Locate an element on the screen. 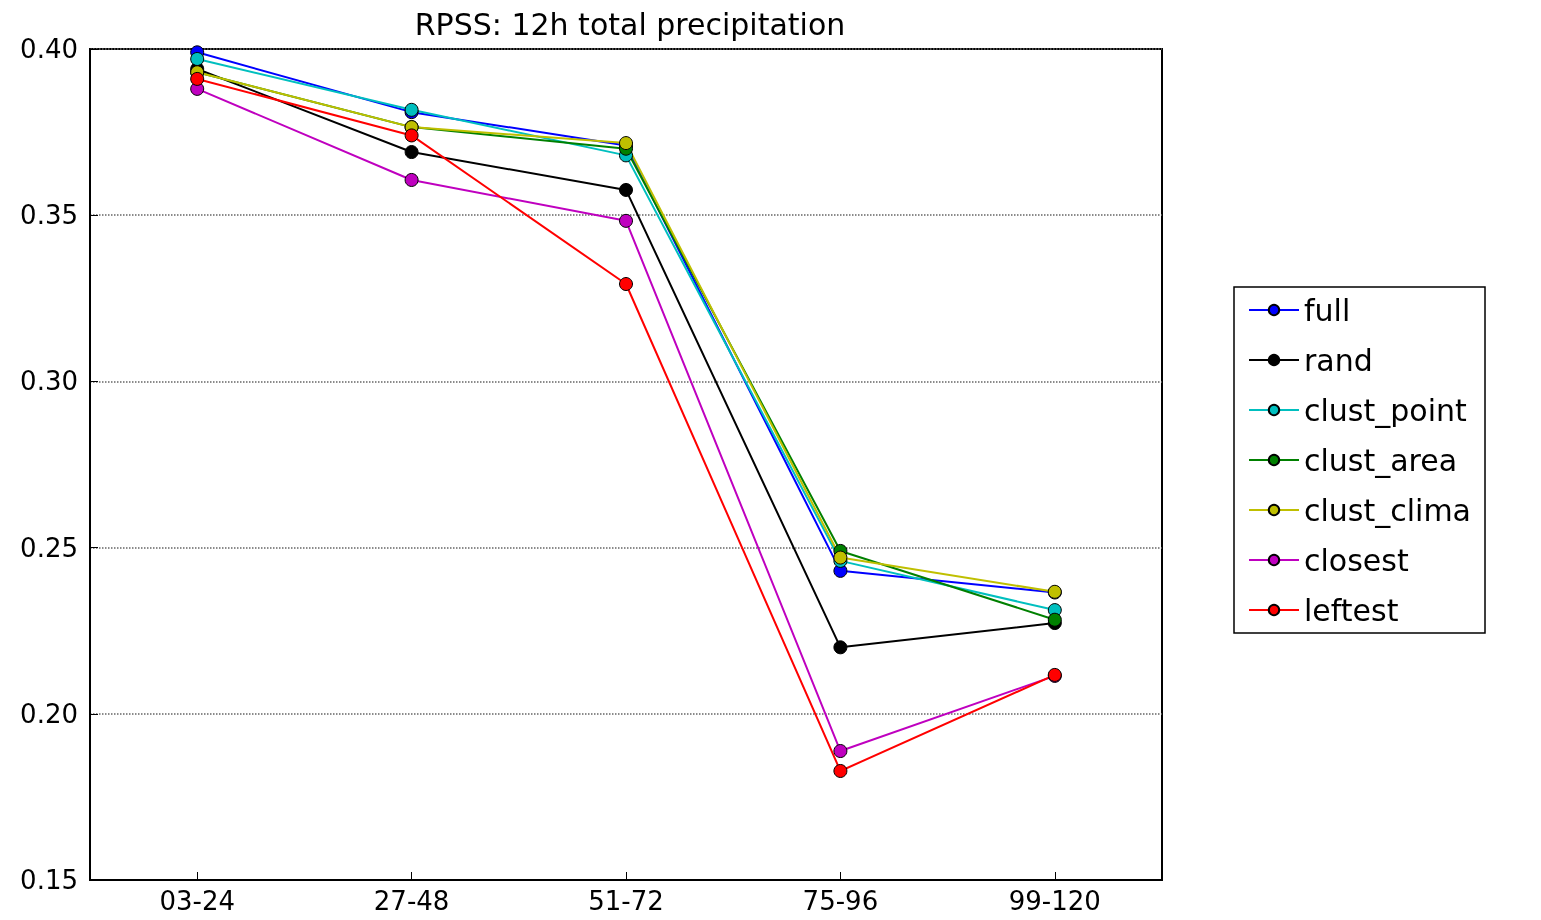 The height and width of the screenshot is (920, 1541). y-tick-label: 0.40 is located at coordinates (49, 49).